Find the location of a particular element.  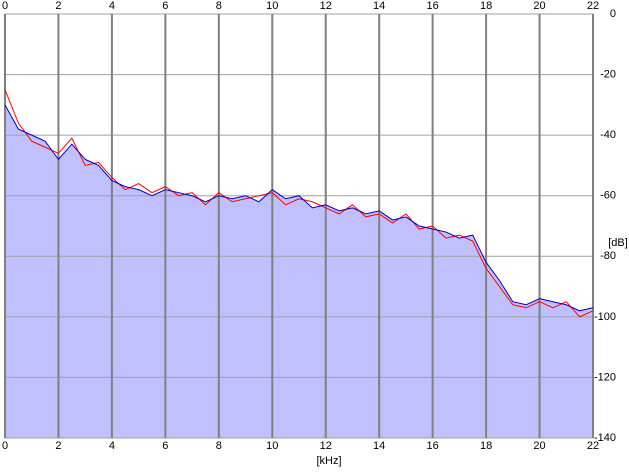

y-tick-label: 0 is located at coordinates (613, 14).